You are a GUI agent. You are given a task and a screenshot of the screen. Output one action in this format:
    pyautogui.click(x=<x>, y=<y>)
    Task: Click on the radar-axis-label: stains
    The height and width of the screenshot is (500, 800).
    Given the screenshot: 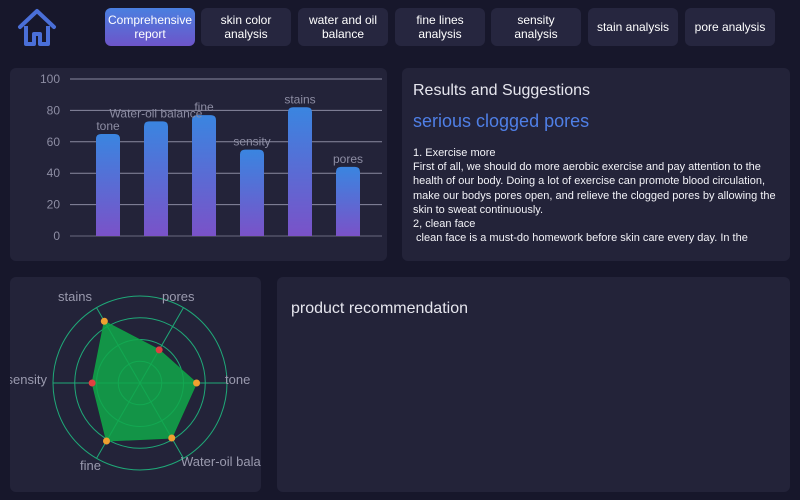 What is the action you would take?
    pyautogui.click(x=75, y=296)
    